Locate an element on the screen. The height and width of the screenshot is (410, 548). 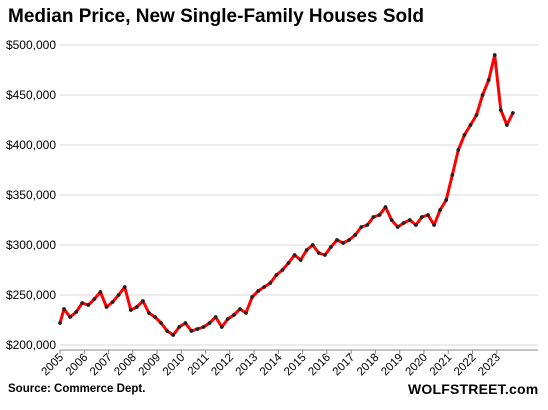
y-tick-label: $250,000 is located at coordinates (31, 295).